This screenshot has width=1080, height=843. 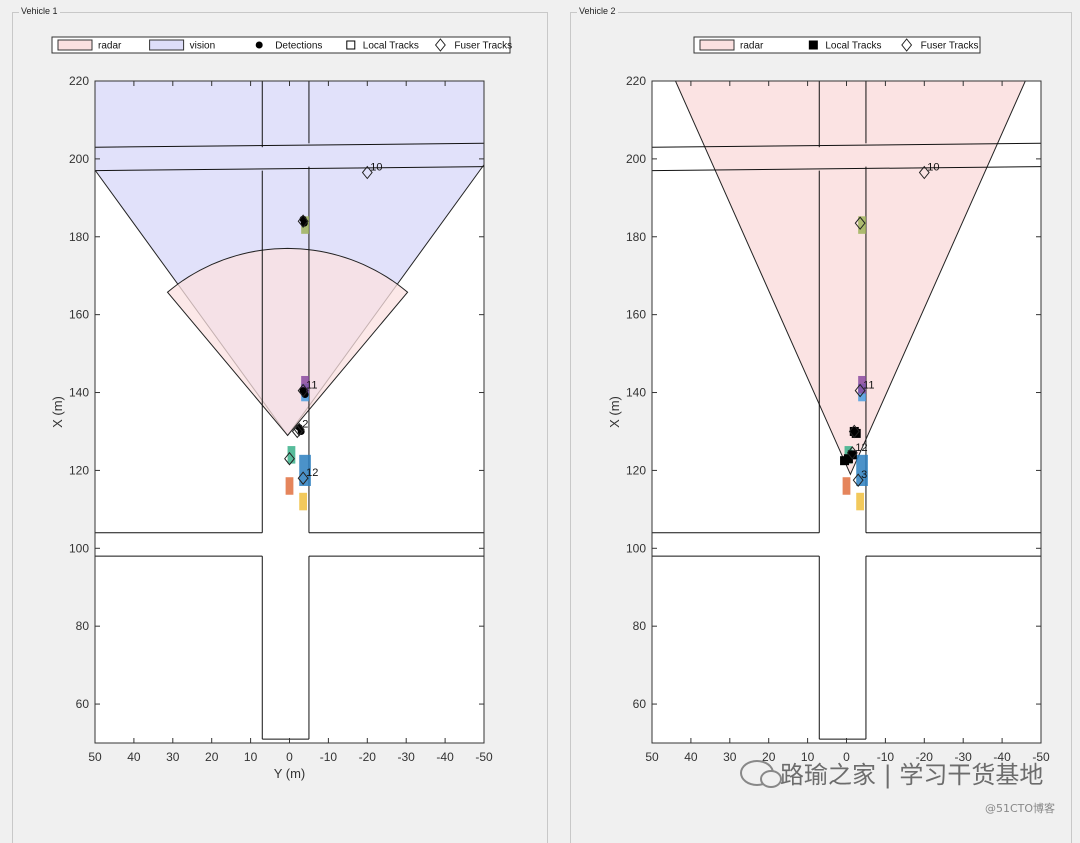 I want to click on wechat-icon, so click(x=761, y=773).